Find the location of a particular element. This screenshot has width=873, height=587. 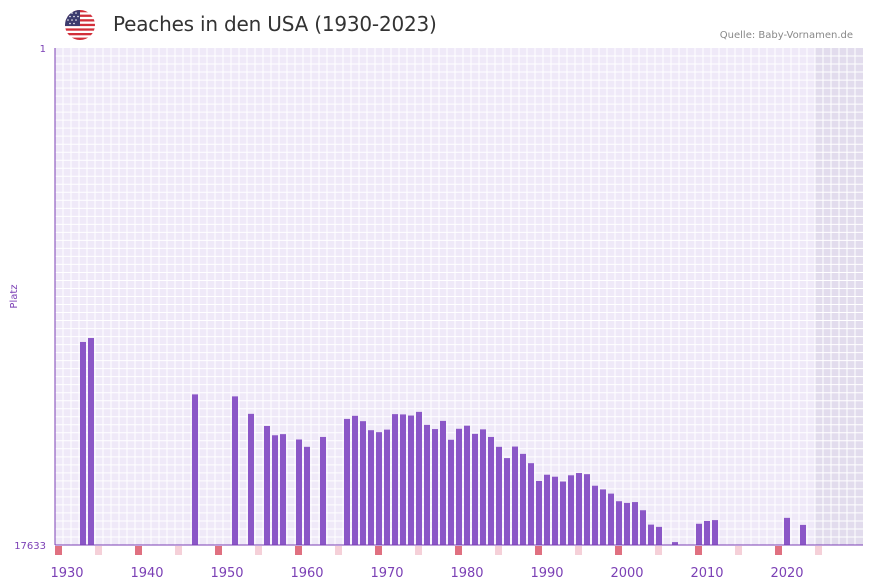

x-tick-label: 2010 is located at coordinates (706, 573).